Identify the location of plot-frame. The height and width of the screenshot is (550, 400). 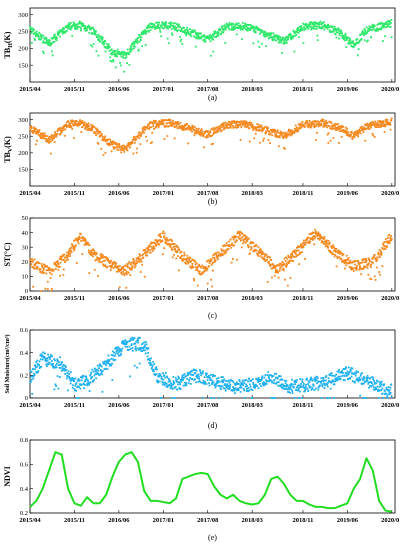
(212, 254).